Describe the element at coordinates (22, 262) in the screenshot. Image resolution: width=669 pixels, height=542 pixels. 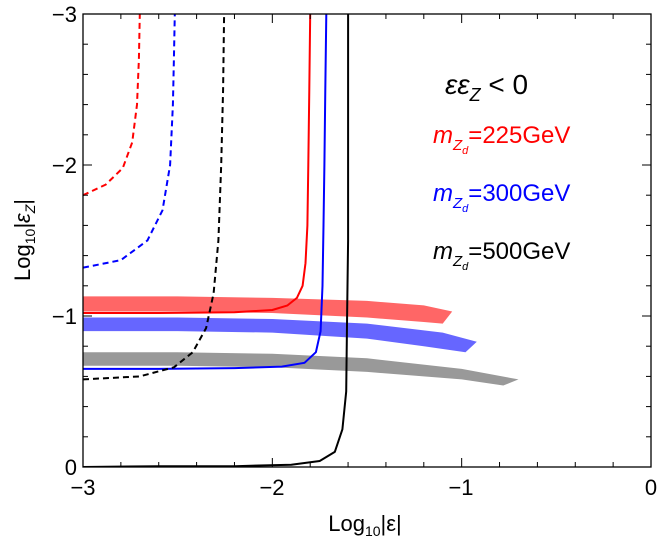
I see `y-axis-label-log: Log` at that location.